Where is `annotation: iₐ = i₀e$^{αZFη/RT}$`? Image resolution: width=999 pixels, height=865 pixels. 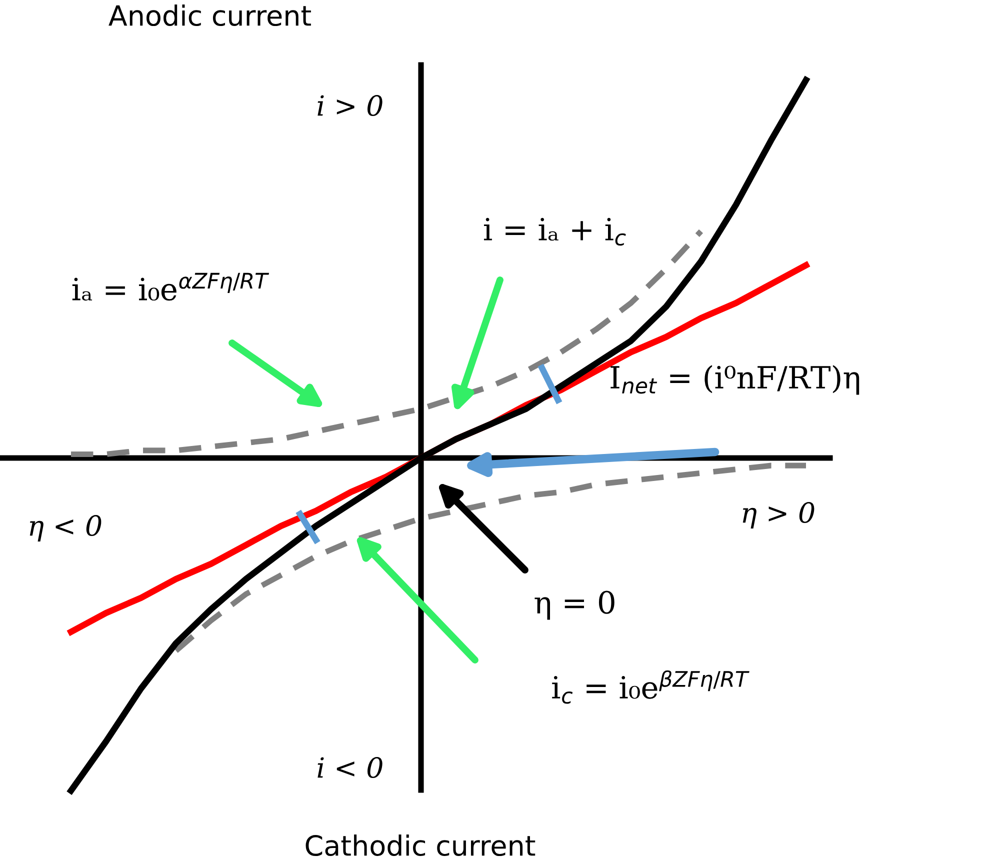
annotation: iₐ = i₀e$^{αZFη/RT}$ is located at coordinates (171, 286).